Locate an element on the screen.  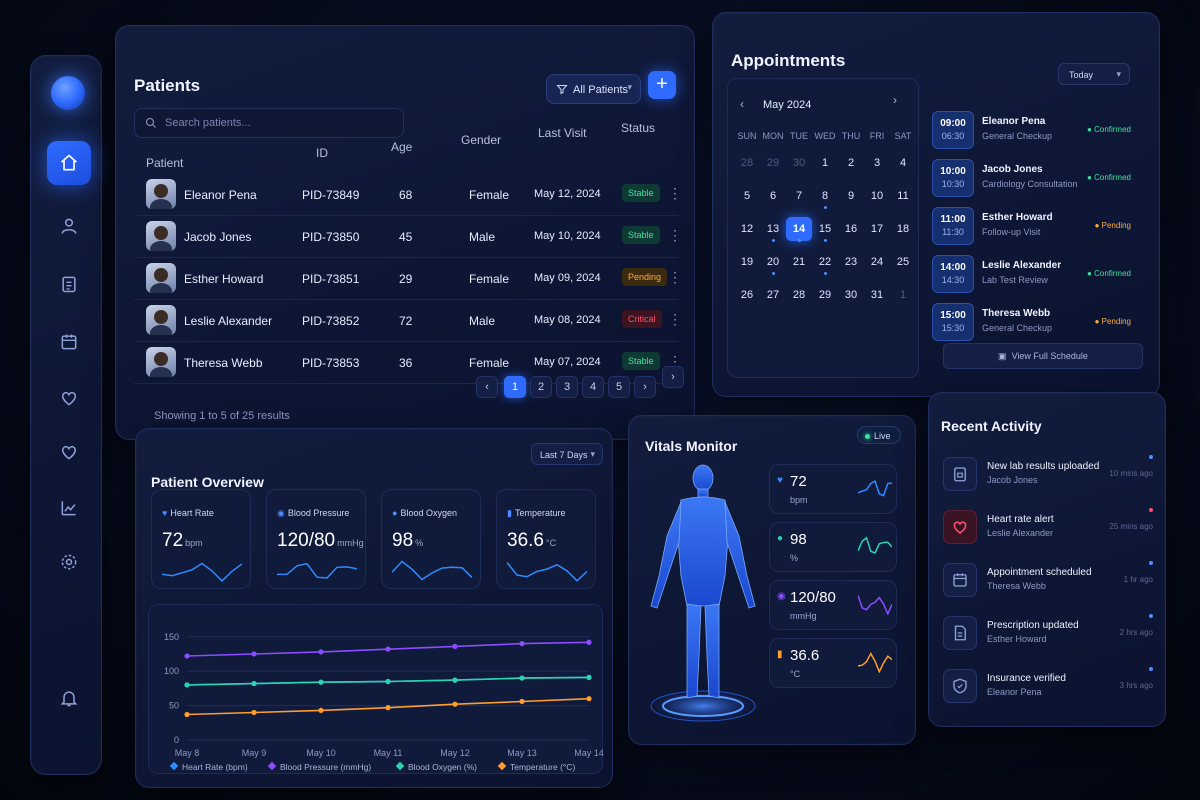
nav-notifications is located at coordinates (69, 698).